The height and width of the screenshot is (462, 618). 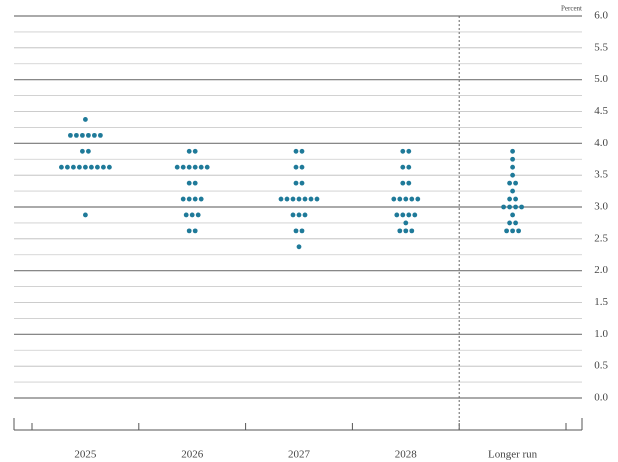 I want to click on y-tick-label: 1.5, so click(x=601, y=302).